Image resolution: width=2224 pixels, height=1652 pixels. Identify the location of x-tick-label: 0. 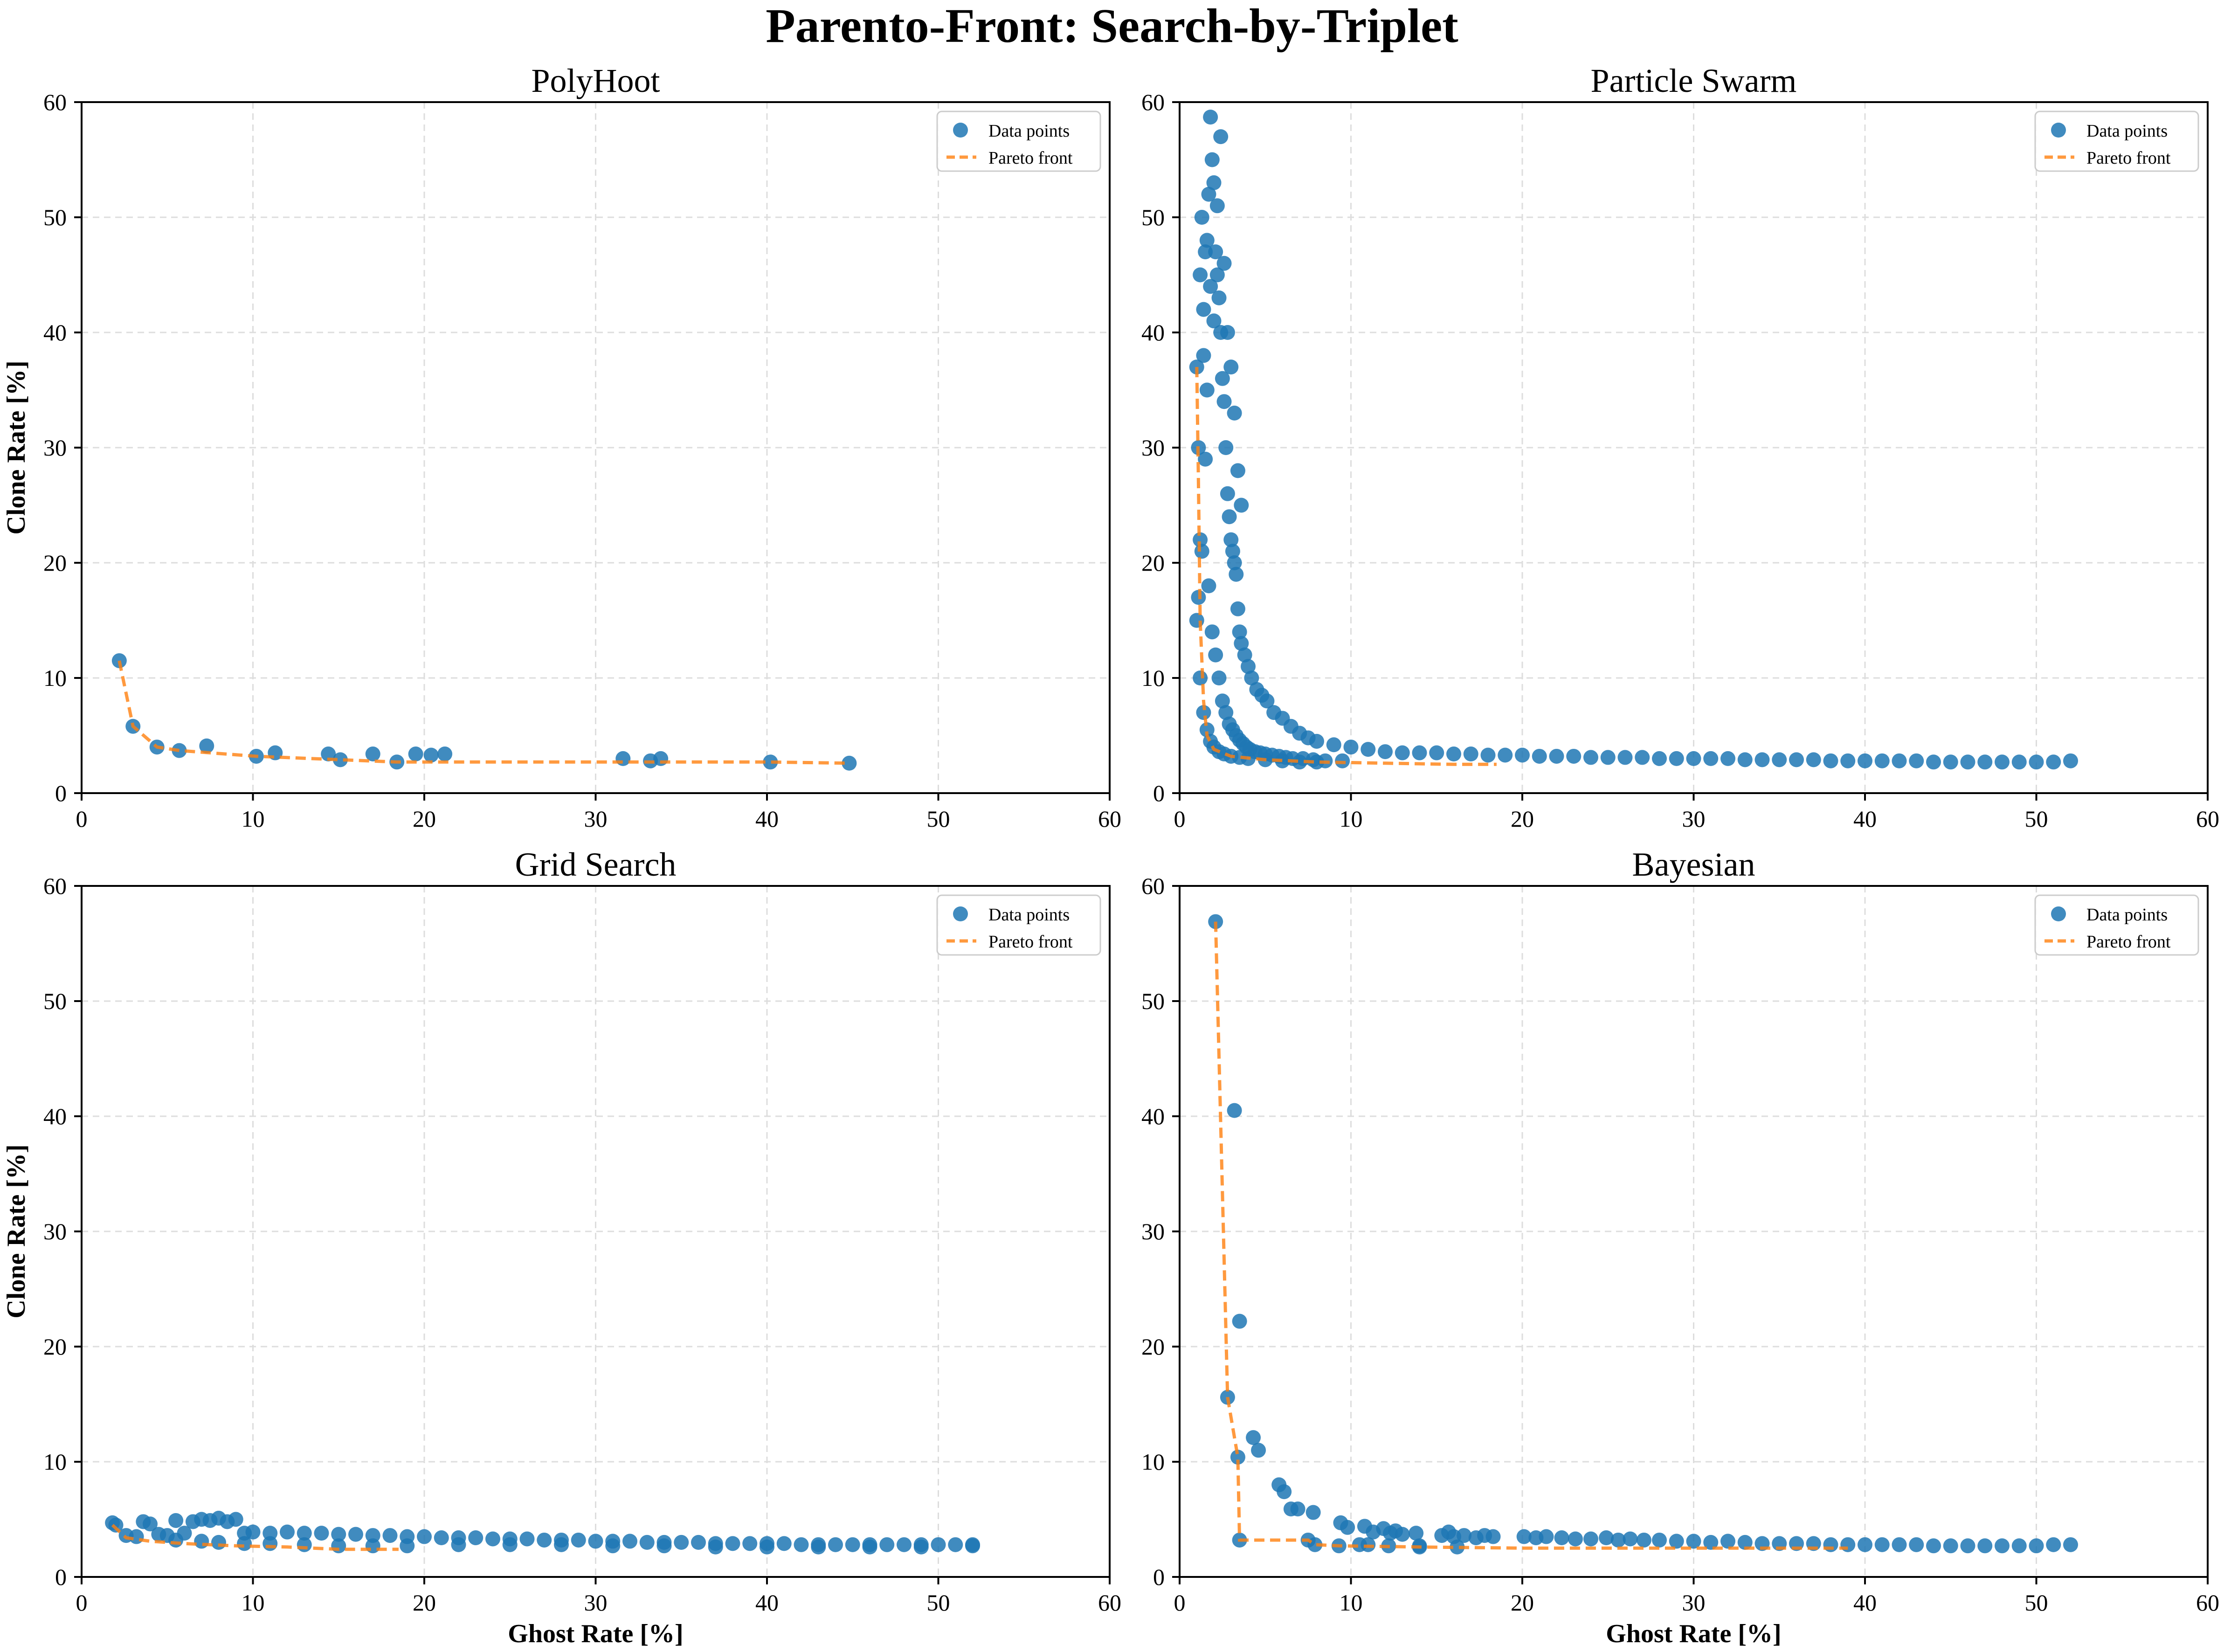
(82, 819).